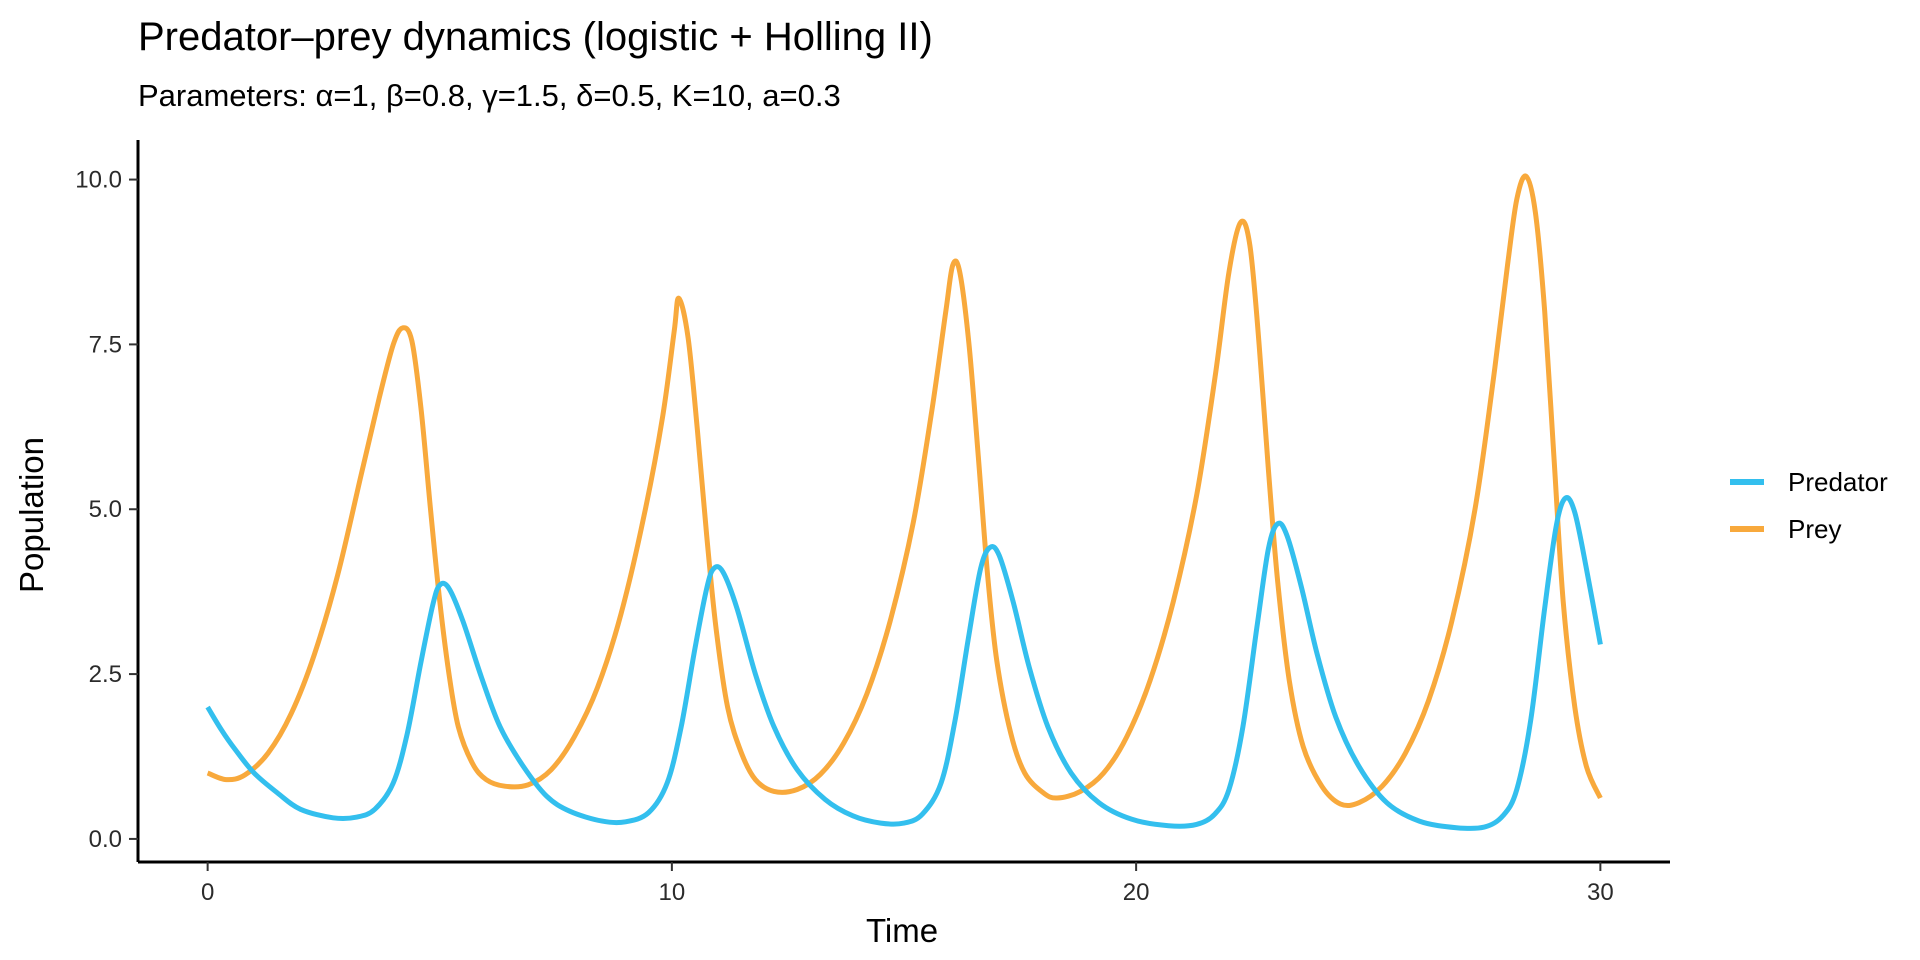  What do you see at coordinates (98, 180) in the screenshot?
I see `y-tick-label: 10.0` at bounding box center [98, 180].